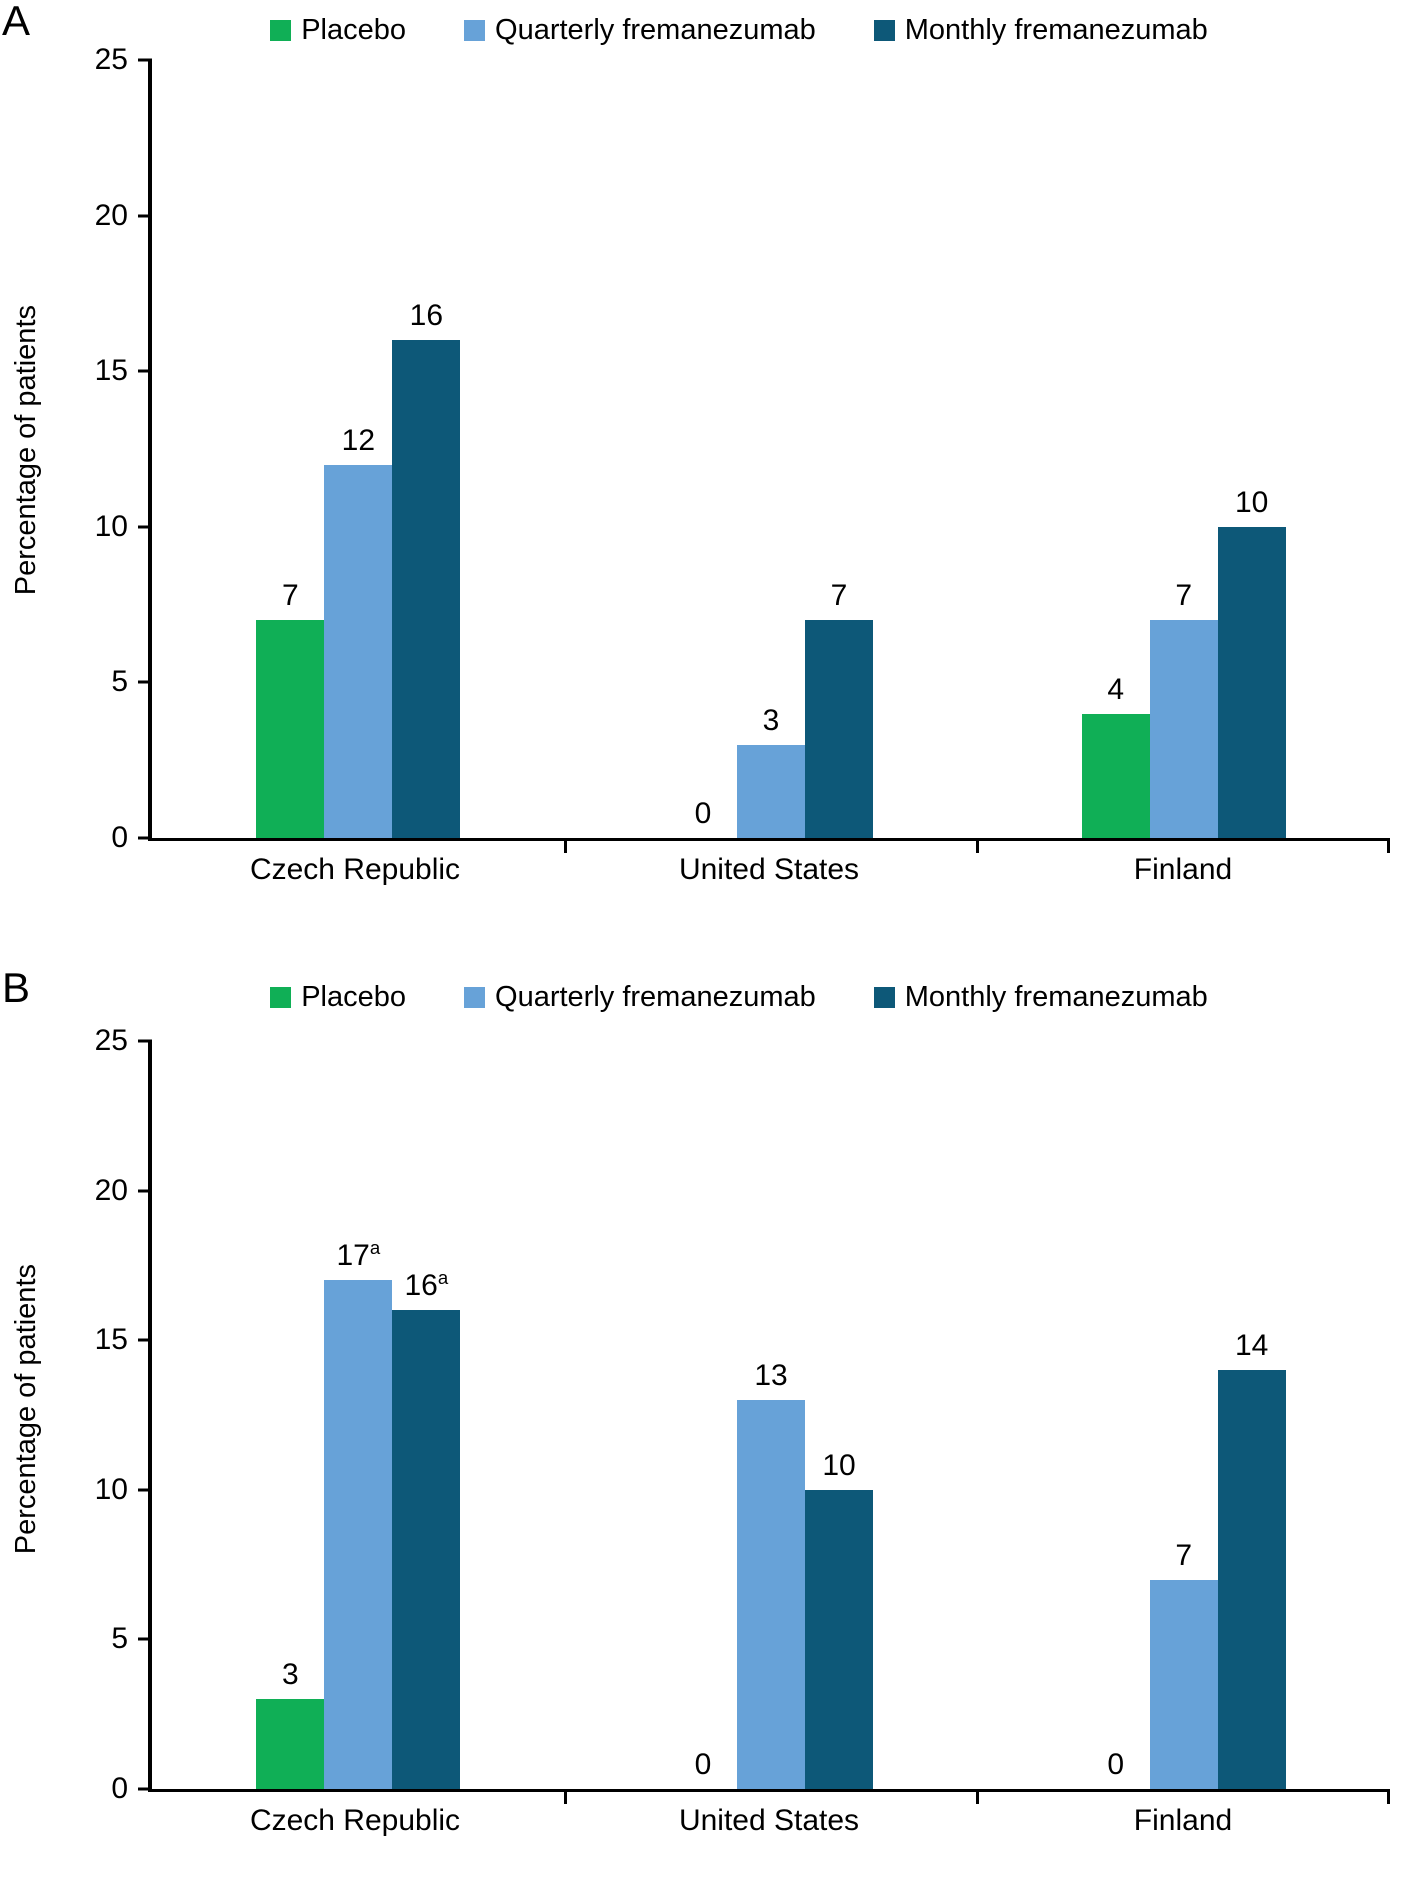 Image resolution: width=1418 pixels, height=1882 pixels. What do you see at coordinates (1251, 662) in the screenshot?
I see `bar-monthly-fremanezumab-finland: 10` at bounding box center [1251, 662].